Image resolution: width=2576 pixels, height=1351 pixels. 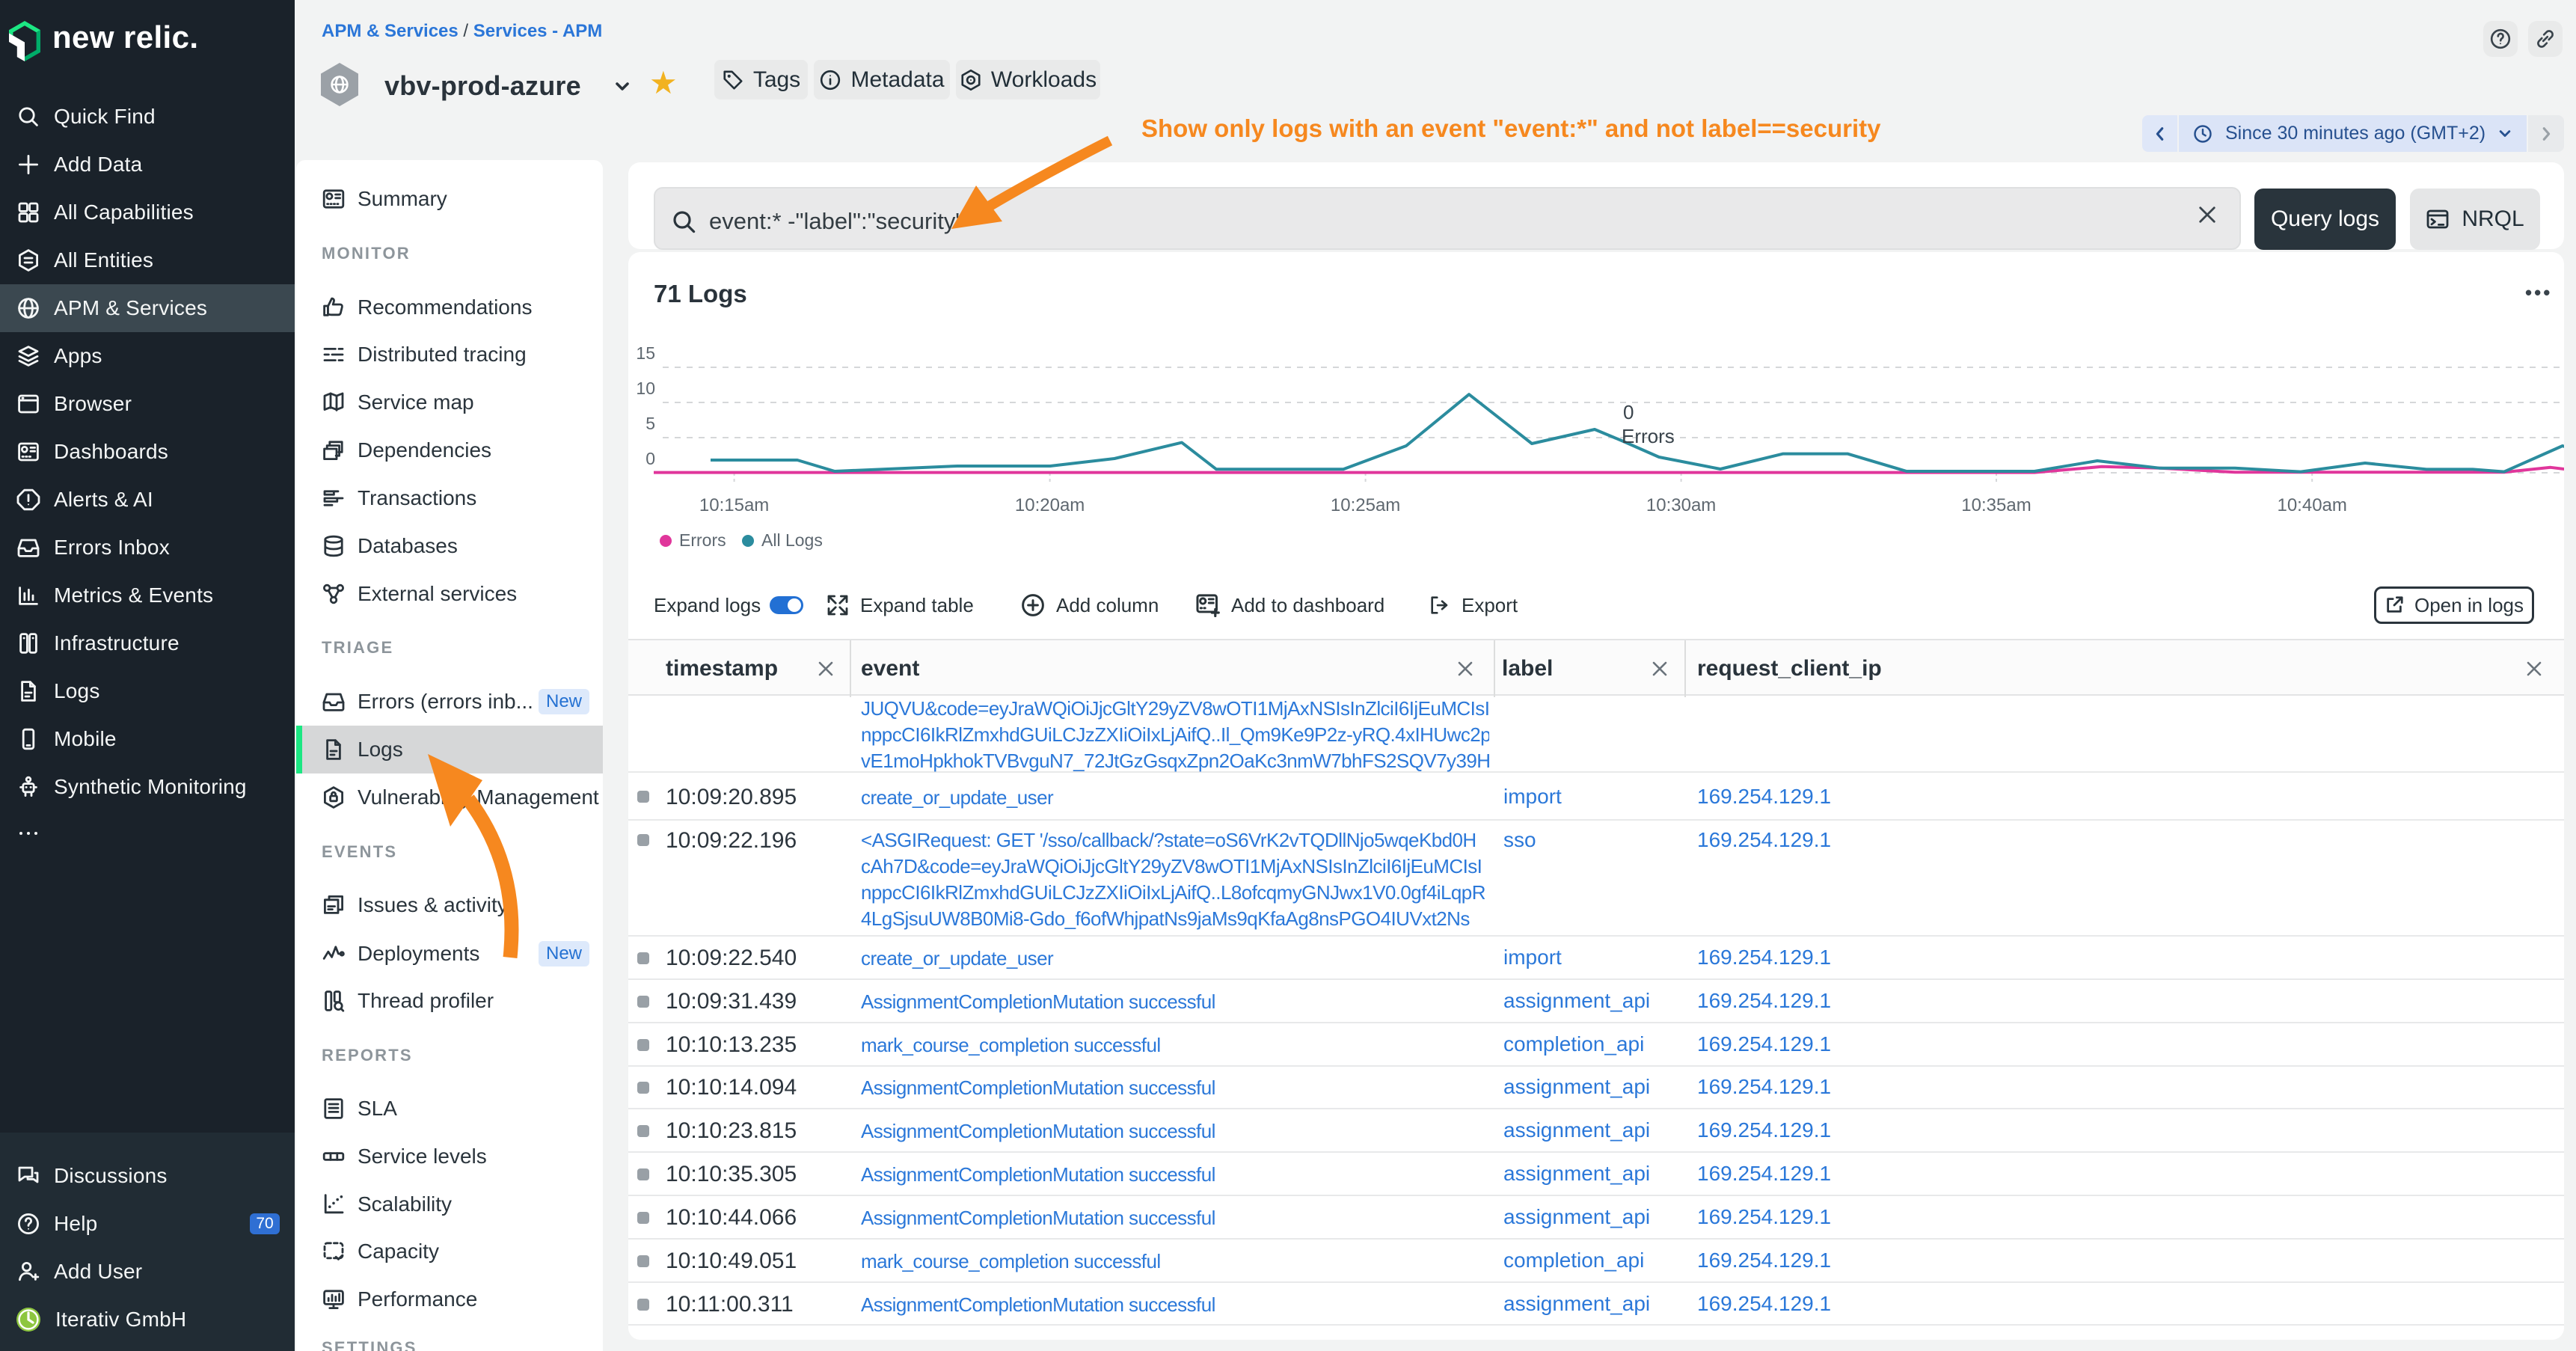 I want to click on svg-text: 10:40am, so click(x=2311, y=505).